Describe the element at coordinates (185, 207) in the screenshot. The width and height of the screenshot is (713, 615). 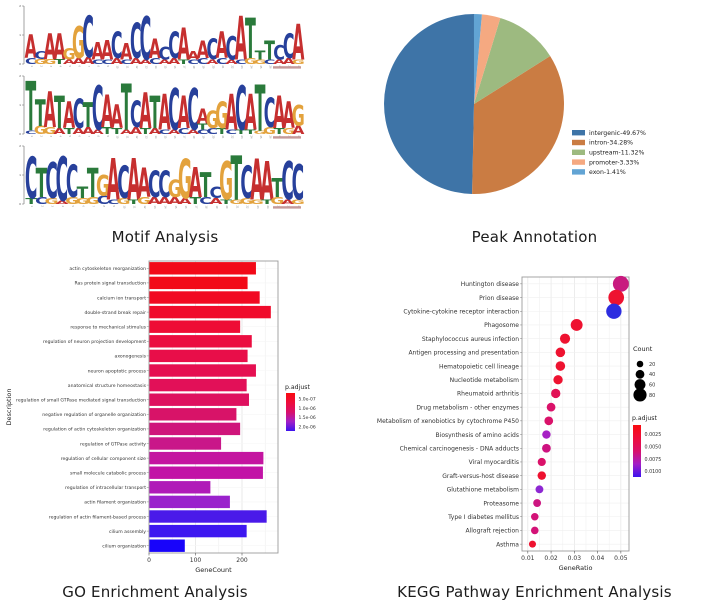
I see `logo-position-label: 16` at that location.